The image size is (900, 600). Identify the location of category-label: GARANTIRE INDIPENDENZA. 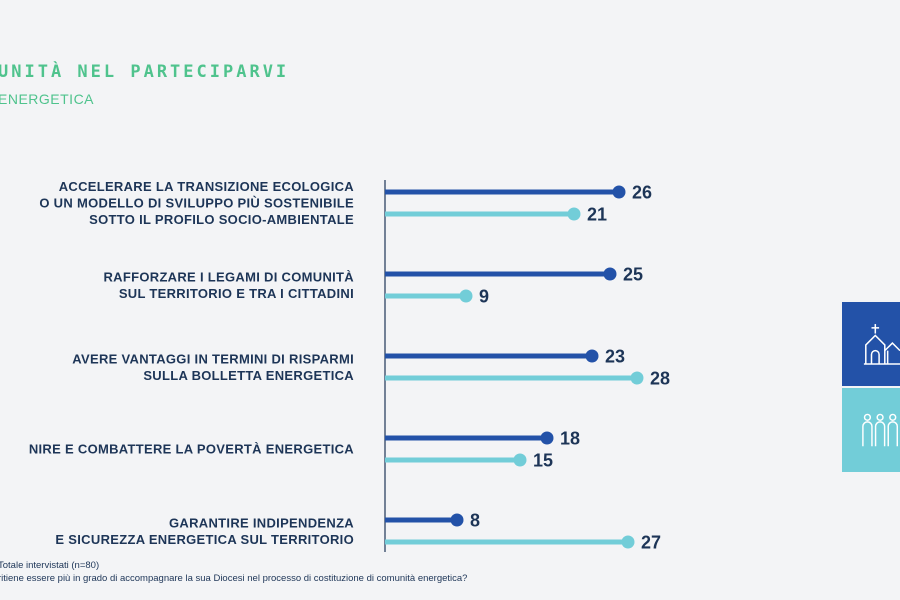
(261, 522).